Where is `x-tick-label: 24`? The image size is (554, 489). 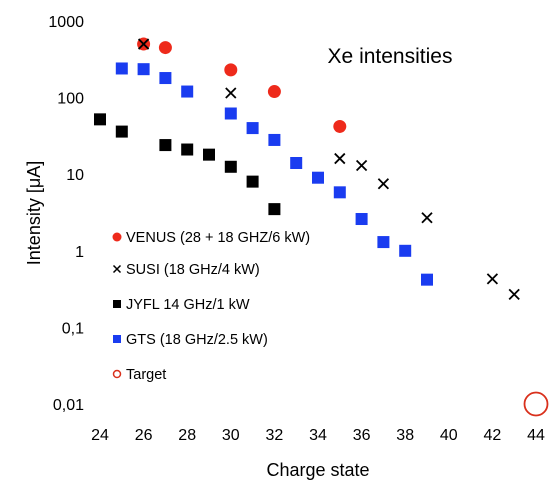
x-tick-label: 24 is located at coordinates (100, 435).